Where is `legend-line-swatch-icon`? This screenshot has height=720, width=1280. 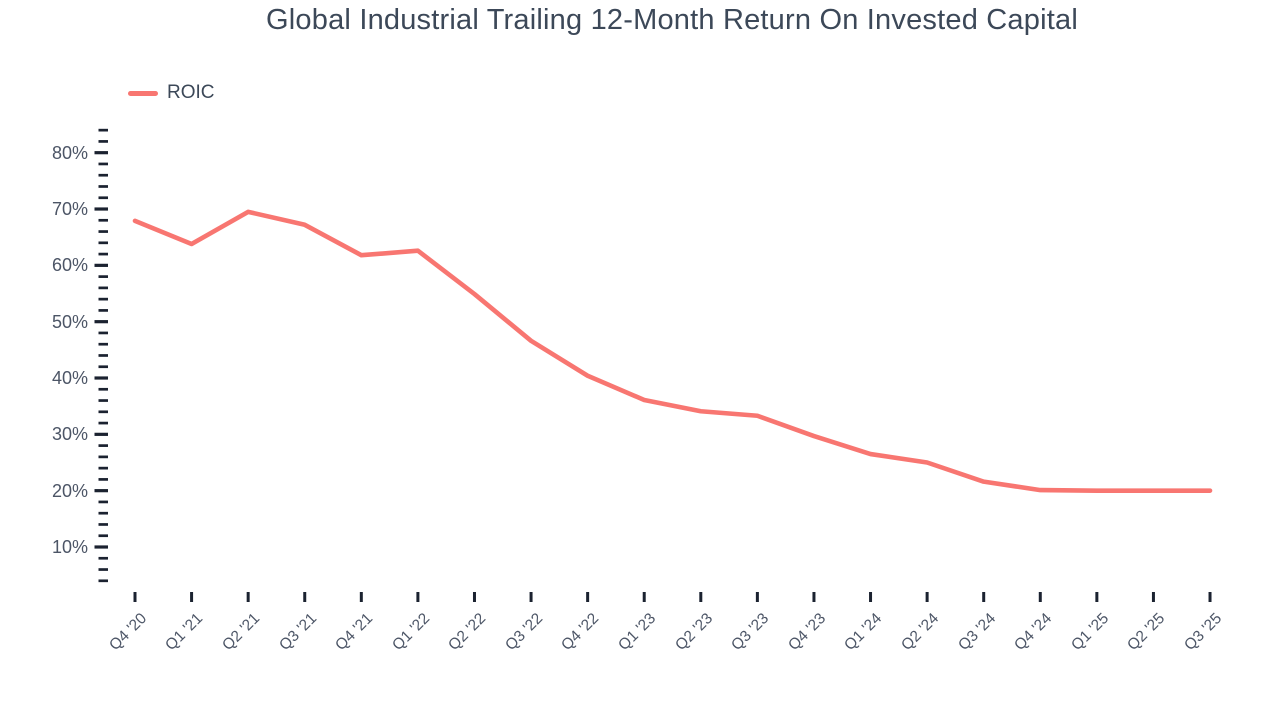 legend-line-swatch-icon is located at coordinates (143, 93).